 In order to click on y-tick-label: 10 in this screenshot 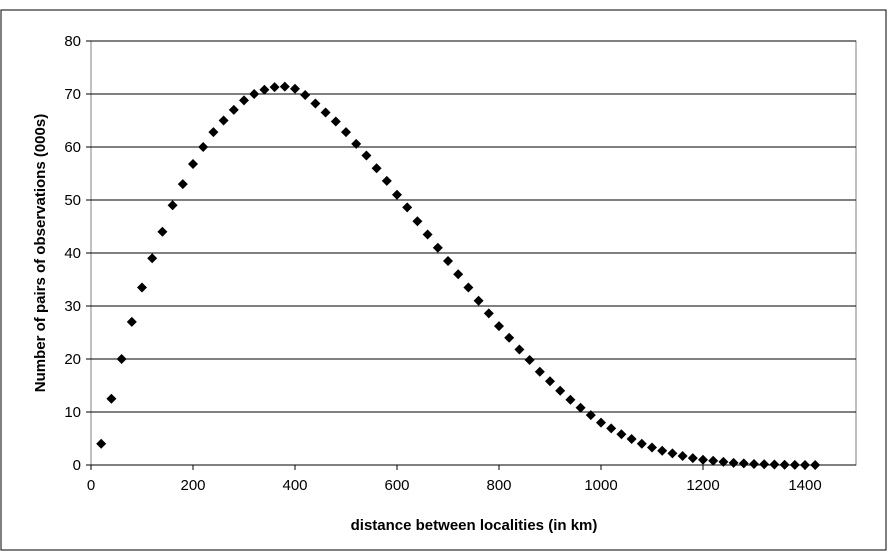, I will do `click(72, 412)`.